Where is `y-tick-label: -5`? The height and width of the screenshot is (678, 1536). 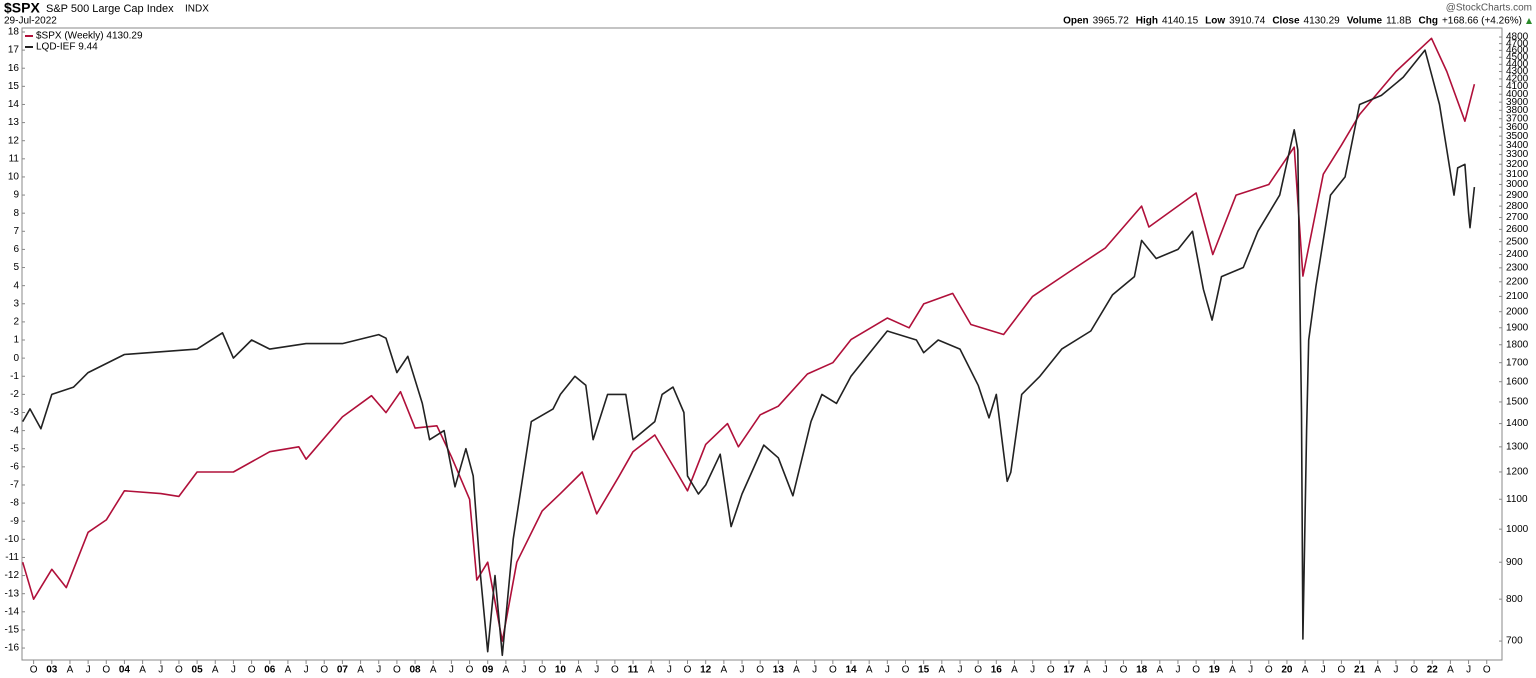 y-tick-label: -5 is located at coordinates (14, 448).